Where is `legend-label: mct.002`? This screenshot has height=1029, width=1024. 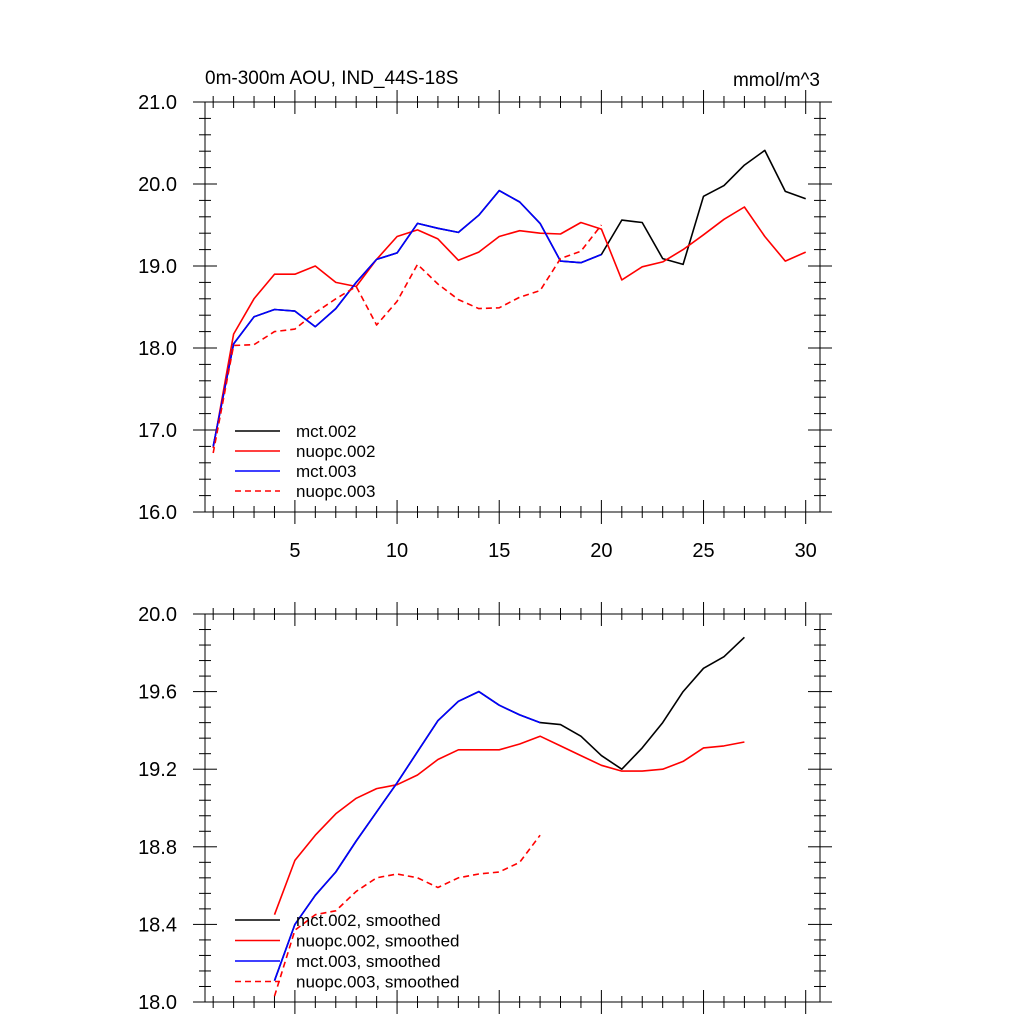 legend-label: mct.002 is located at coordinates (326, 431).